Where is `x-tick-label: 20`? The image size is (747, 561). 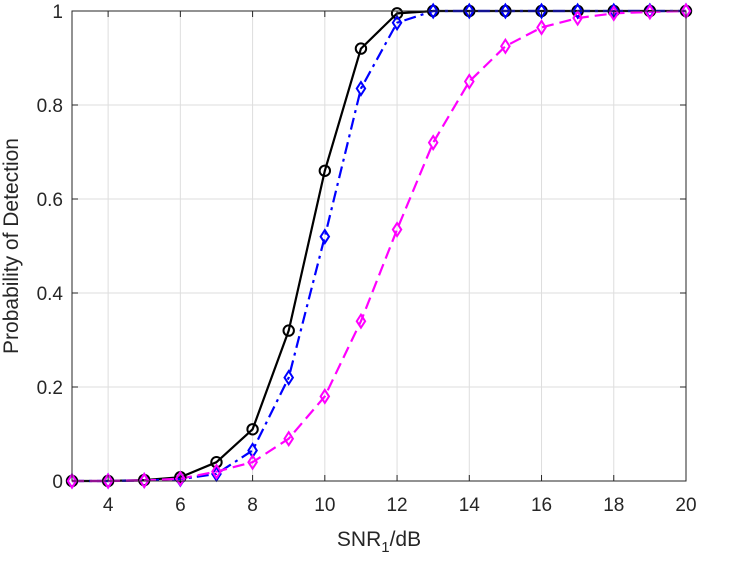 x-tick-label: 20 is located at coordinates (685, 505).